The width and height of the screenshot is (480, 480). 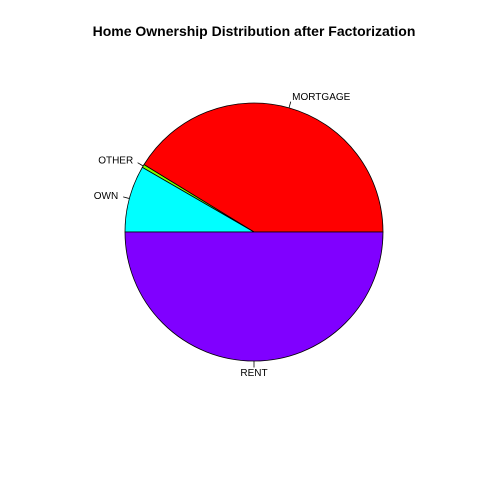 What do you see at coordinates (290, 104) in the screenshot?
I see `label-tick-mortgage` at bounding box center [290, 104].